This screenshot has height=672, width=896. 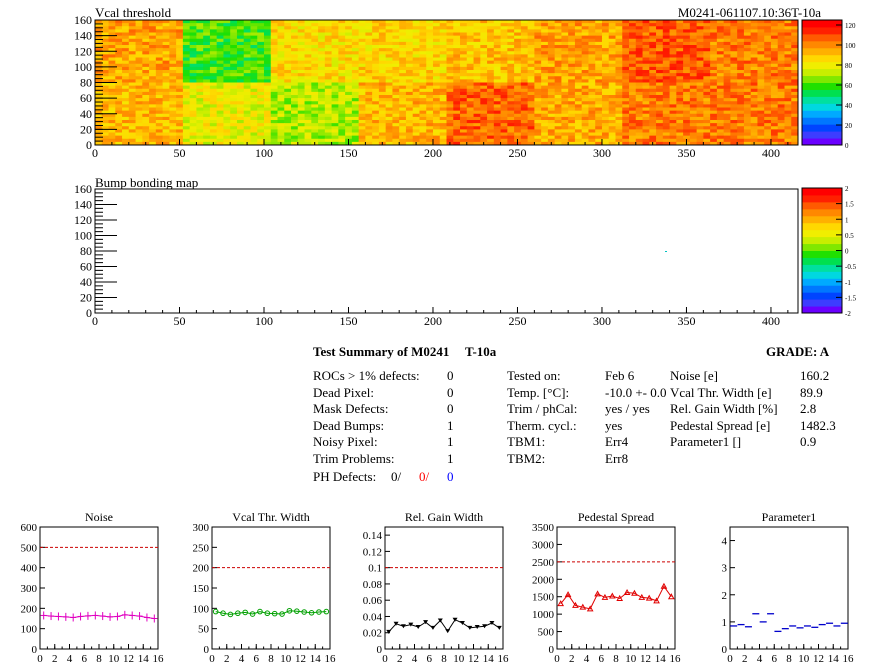 I want to click on bump-map-x-tick-label: 400, so click(x=771, y=321).